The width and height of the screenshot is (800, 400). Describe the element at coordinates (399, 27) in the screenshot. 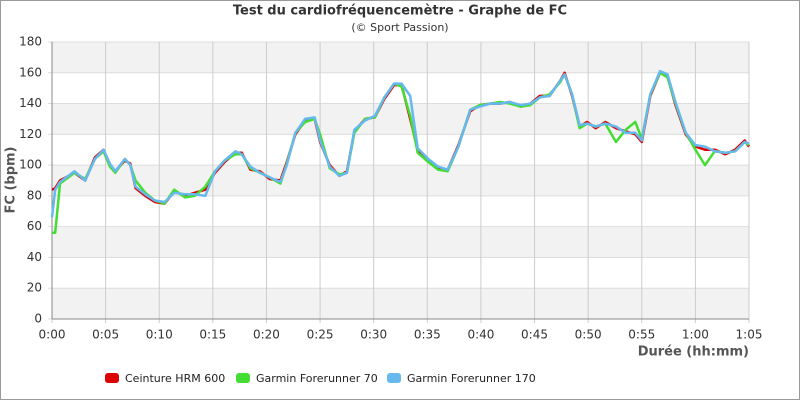

I see `chart-subtitle: (© Sport Passion)` at that location.